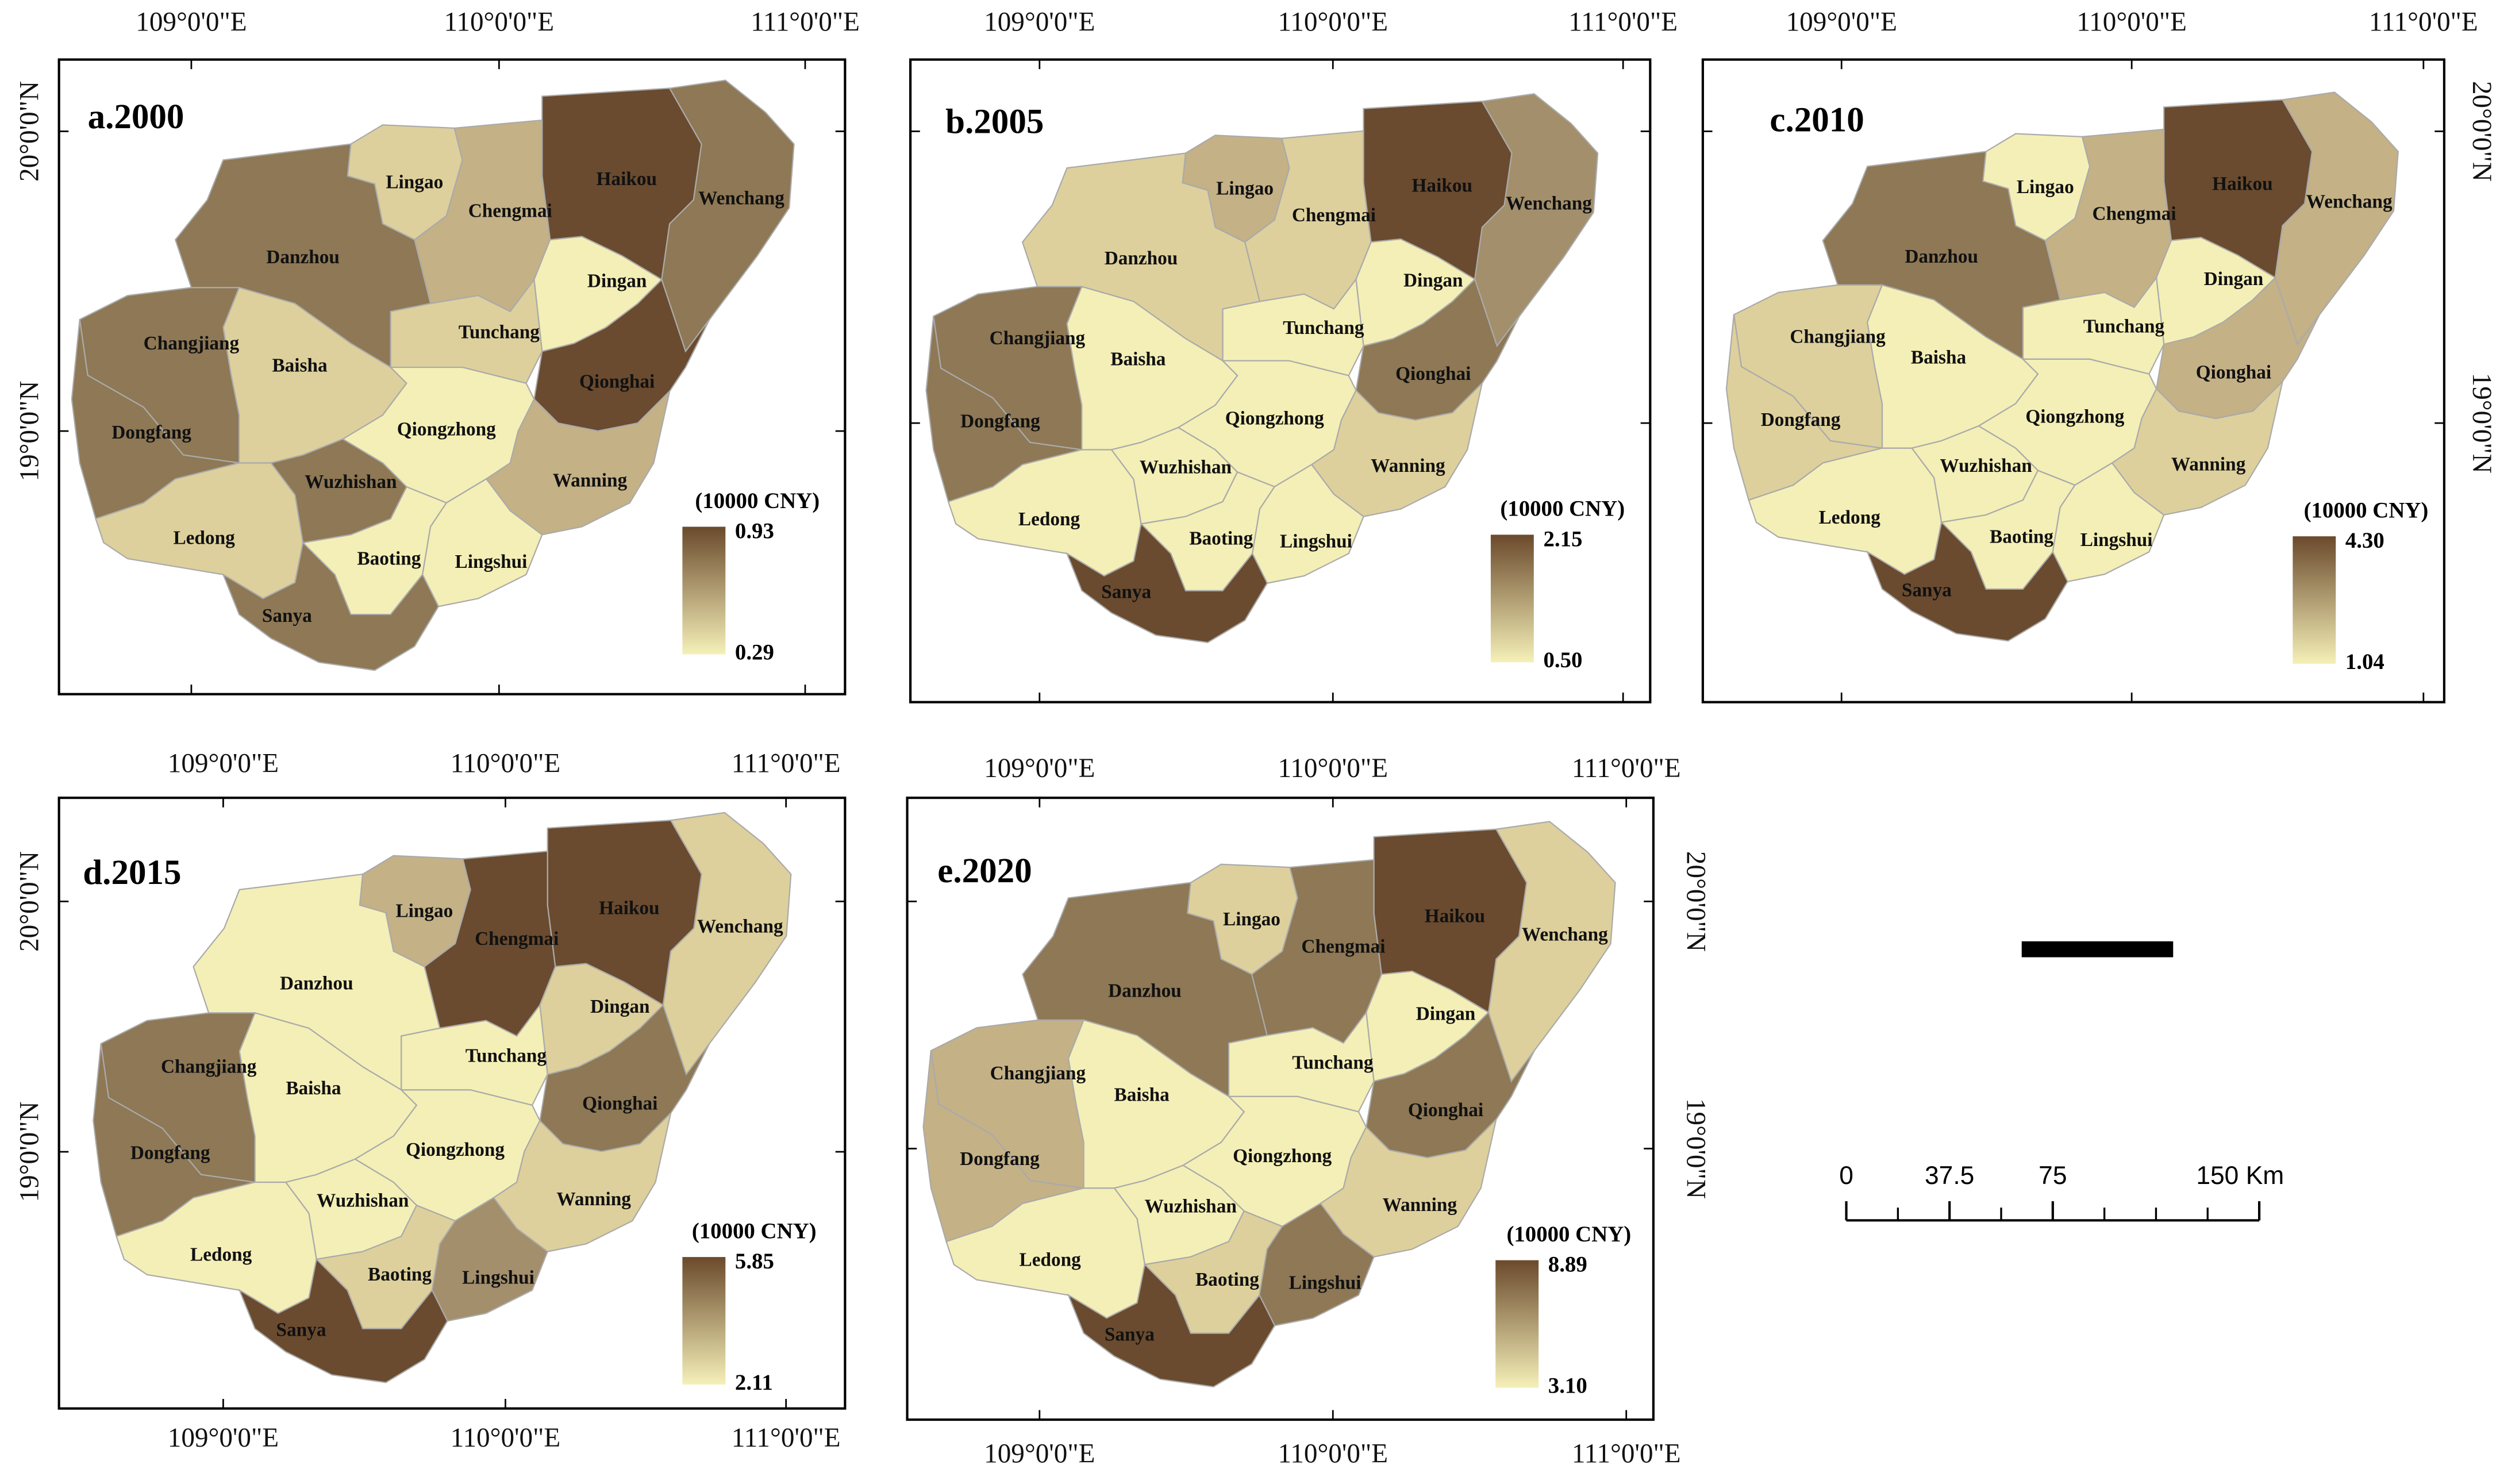  What do you see at coordinates (2240, 1176) in the screenshot?
I see `scale-label: 150 Km` at bounding box center [2240, 1176].